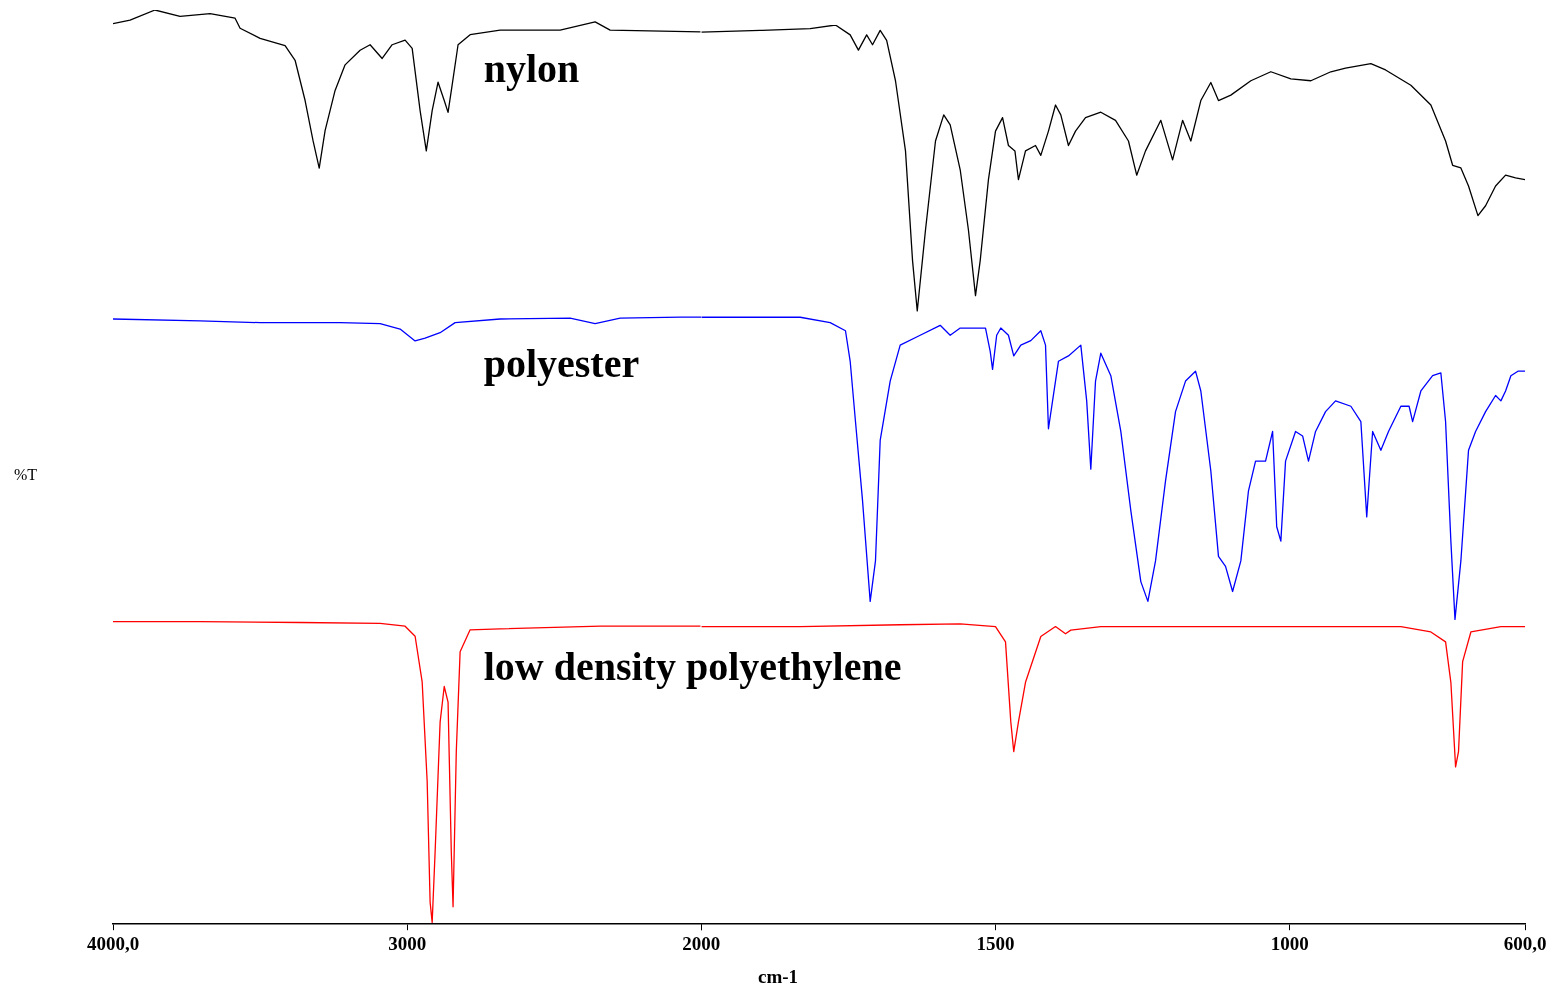  Describe the element at coordinates (701, 943) in the screenshot. I see `x-tick-label: 2000` at that location.